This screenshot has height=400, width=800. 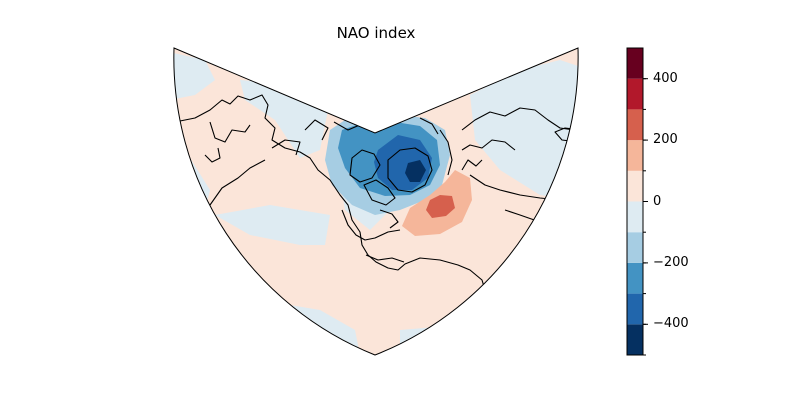 I want to click on colorbar-ticks, so click(x=645, y=217).